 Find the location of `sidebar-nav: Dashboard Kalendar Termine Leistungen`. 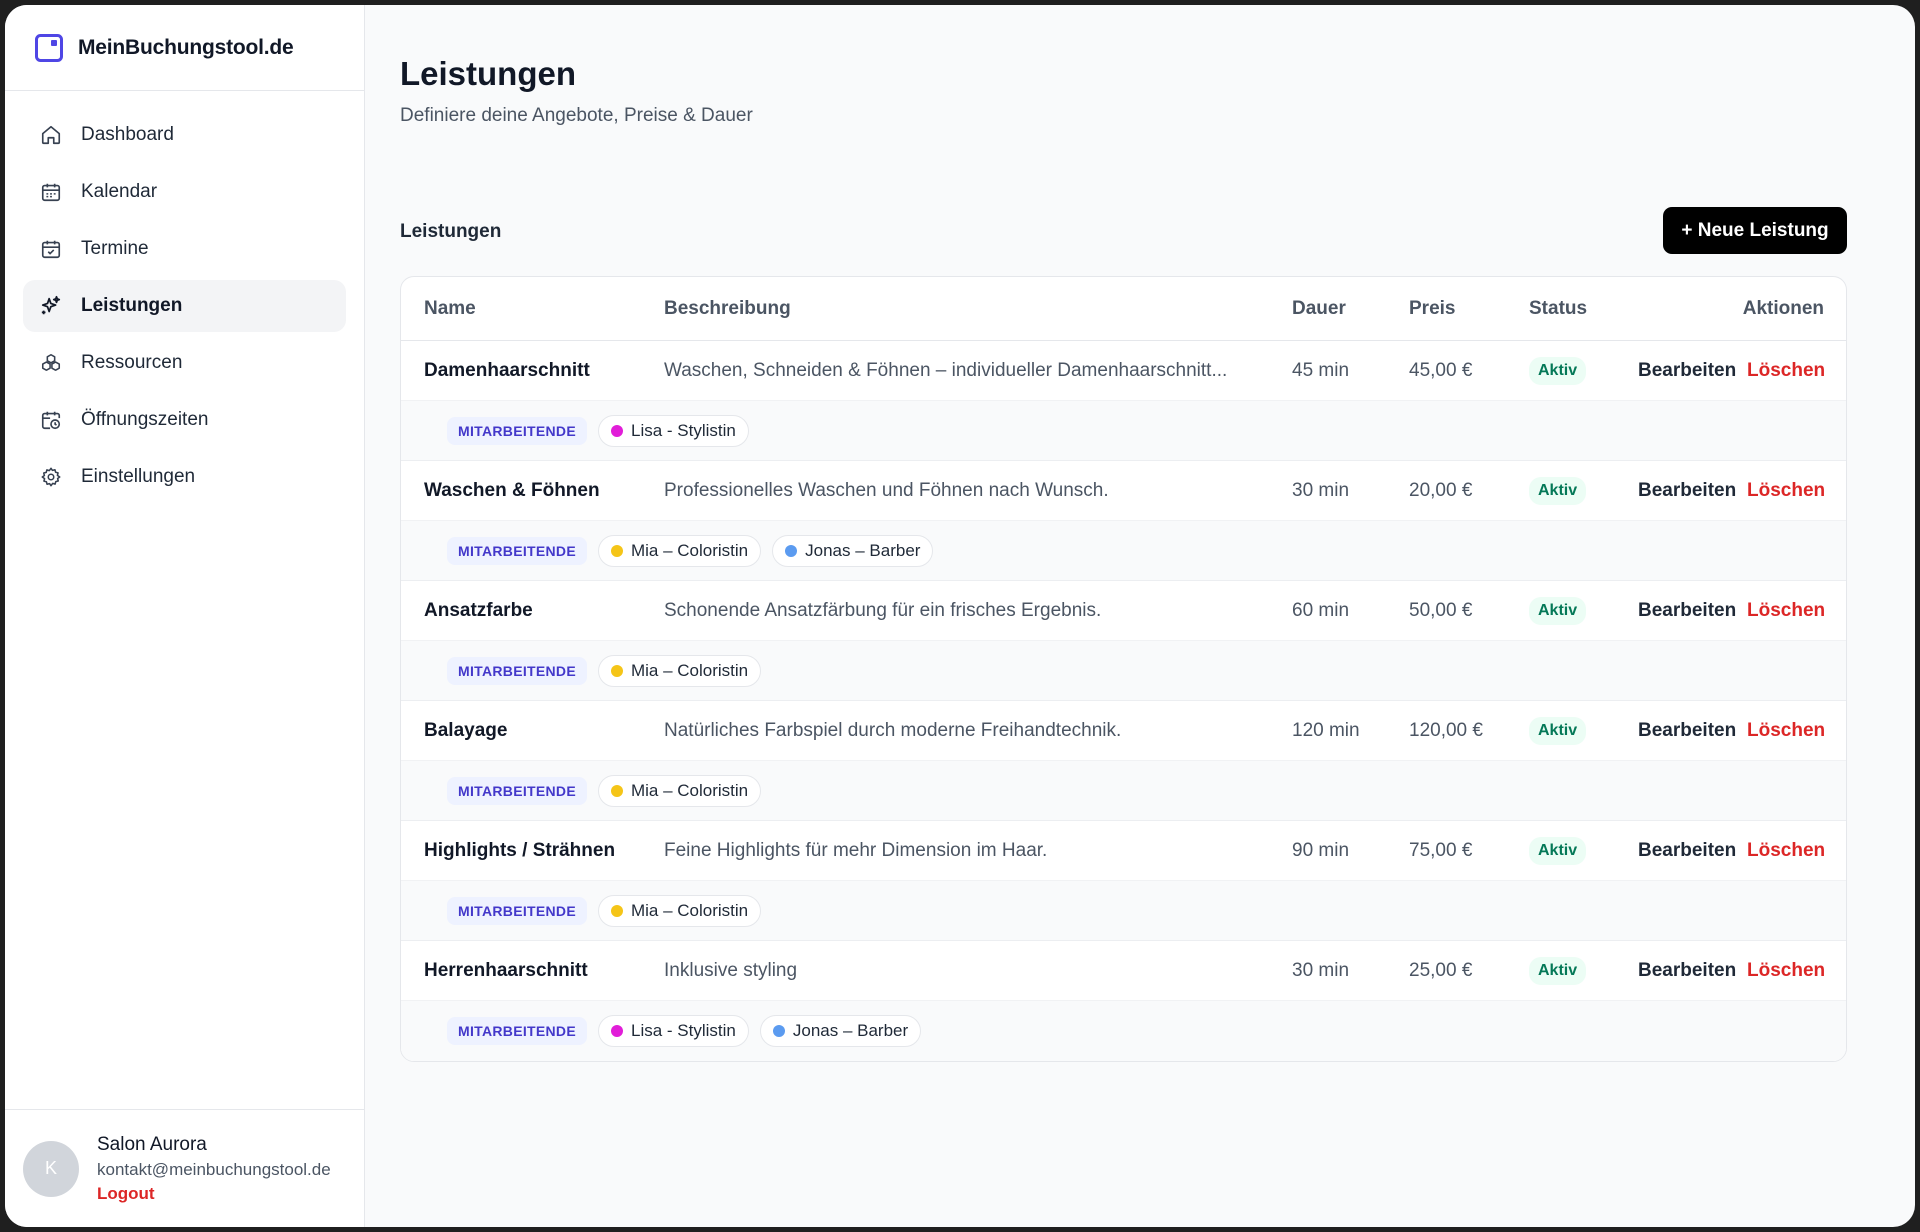

sidebar-nav: Dashboard Kalendar Termine Leistungen is located at coordinates (184, 297).